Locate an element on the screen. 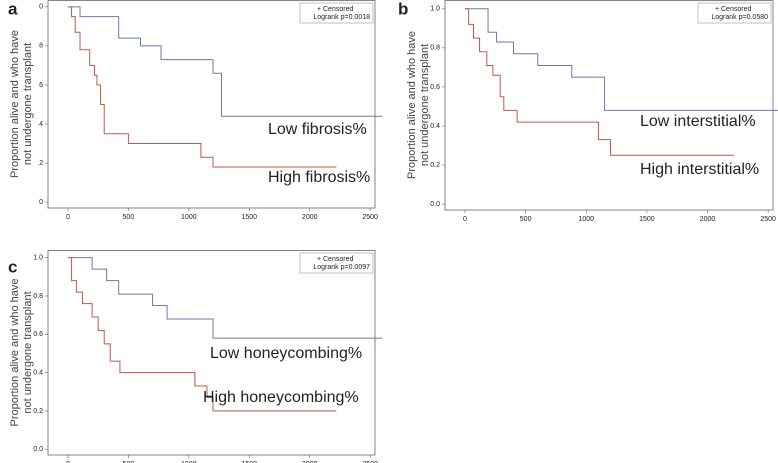 The image size is (778, 463). panel-label: b is located at coordinates (403, 9).